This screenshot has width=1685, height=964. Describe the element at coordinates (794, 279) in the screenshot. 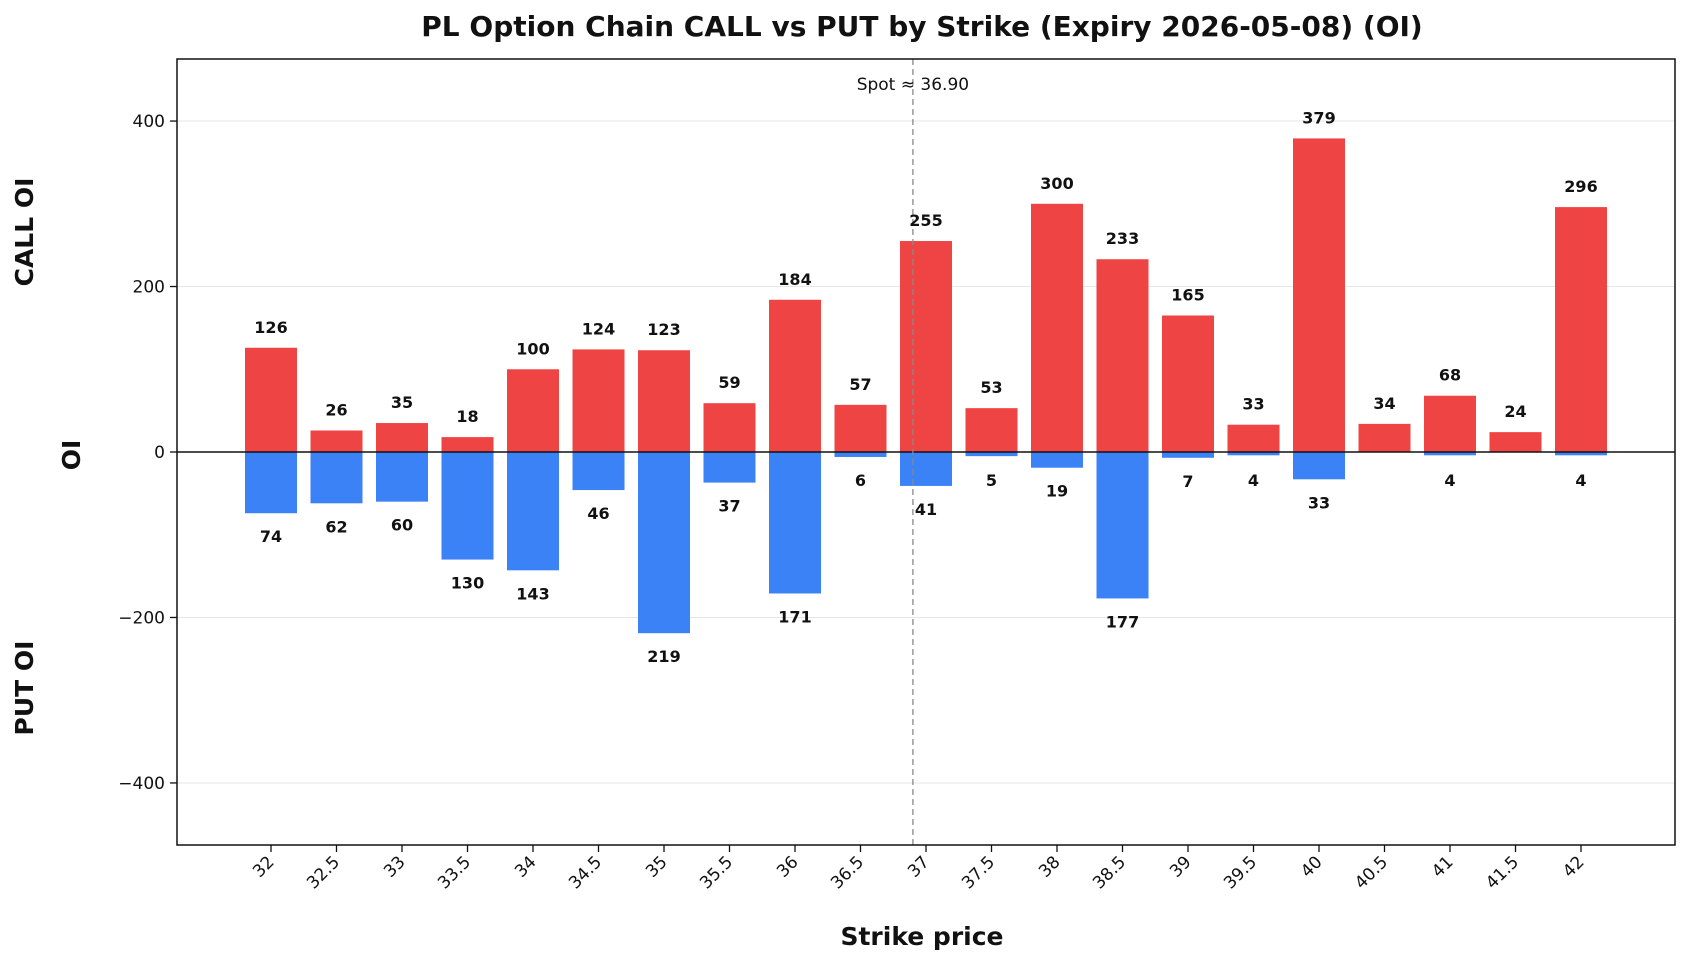

I see `call-value-label: 184` at that location.